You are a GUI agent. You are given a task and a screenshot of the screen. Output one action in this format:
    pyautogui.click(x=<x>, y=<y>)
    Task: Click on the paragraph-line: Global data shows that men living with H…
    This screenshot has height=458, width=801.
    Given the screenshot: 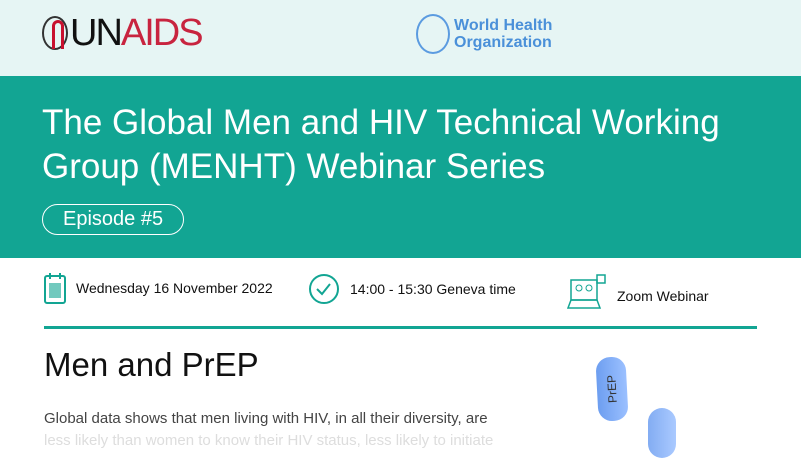 What is the action you would take?
    pyautogui.click(x=266, y=418)
    